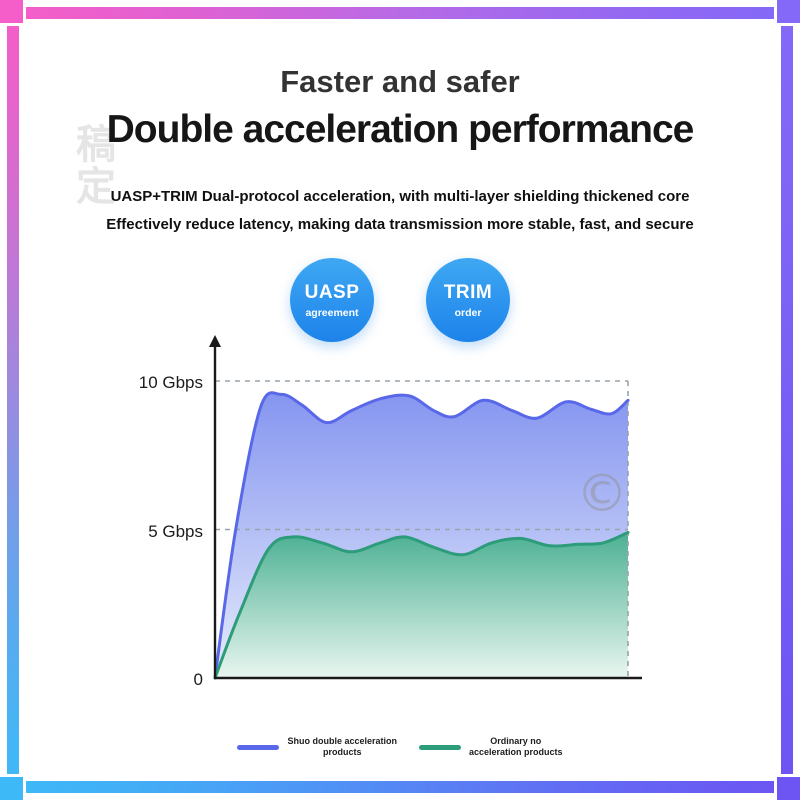 The width and height of the screenshot is (800, 800). What do you see at coordinates (13, 13) in the screenshot?
I see `frame-corner-top-left` at bounding box center [13, 13].